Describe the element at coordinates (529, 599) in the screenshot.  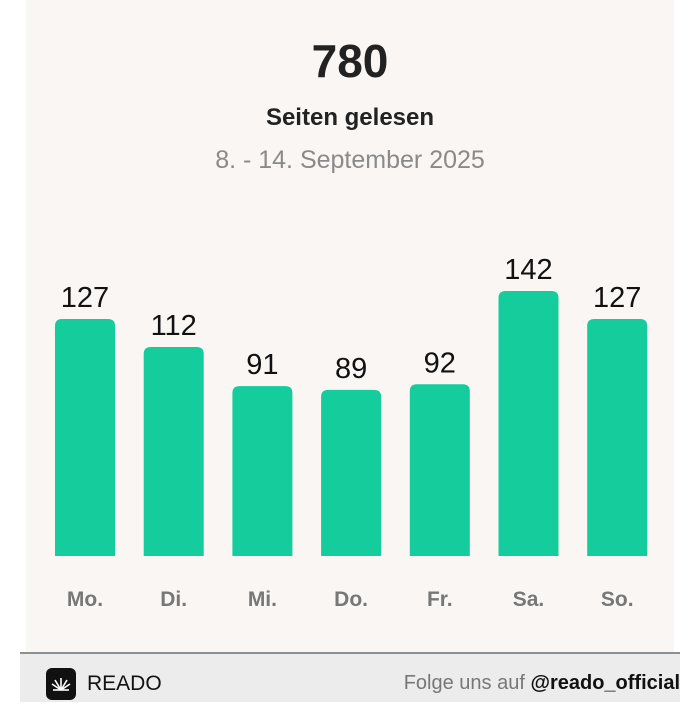
I see `day-label: Sa.` at that location.